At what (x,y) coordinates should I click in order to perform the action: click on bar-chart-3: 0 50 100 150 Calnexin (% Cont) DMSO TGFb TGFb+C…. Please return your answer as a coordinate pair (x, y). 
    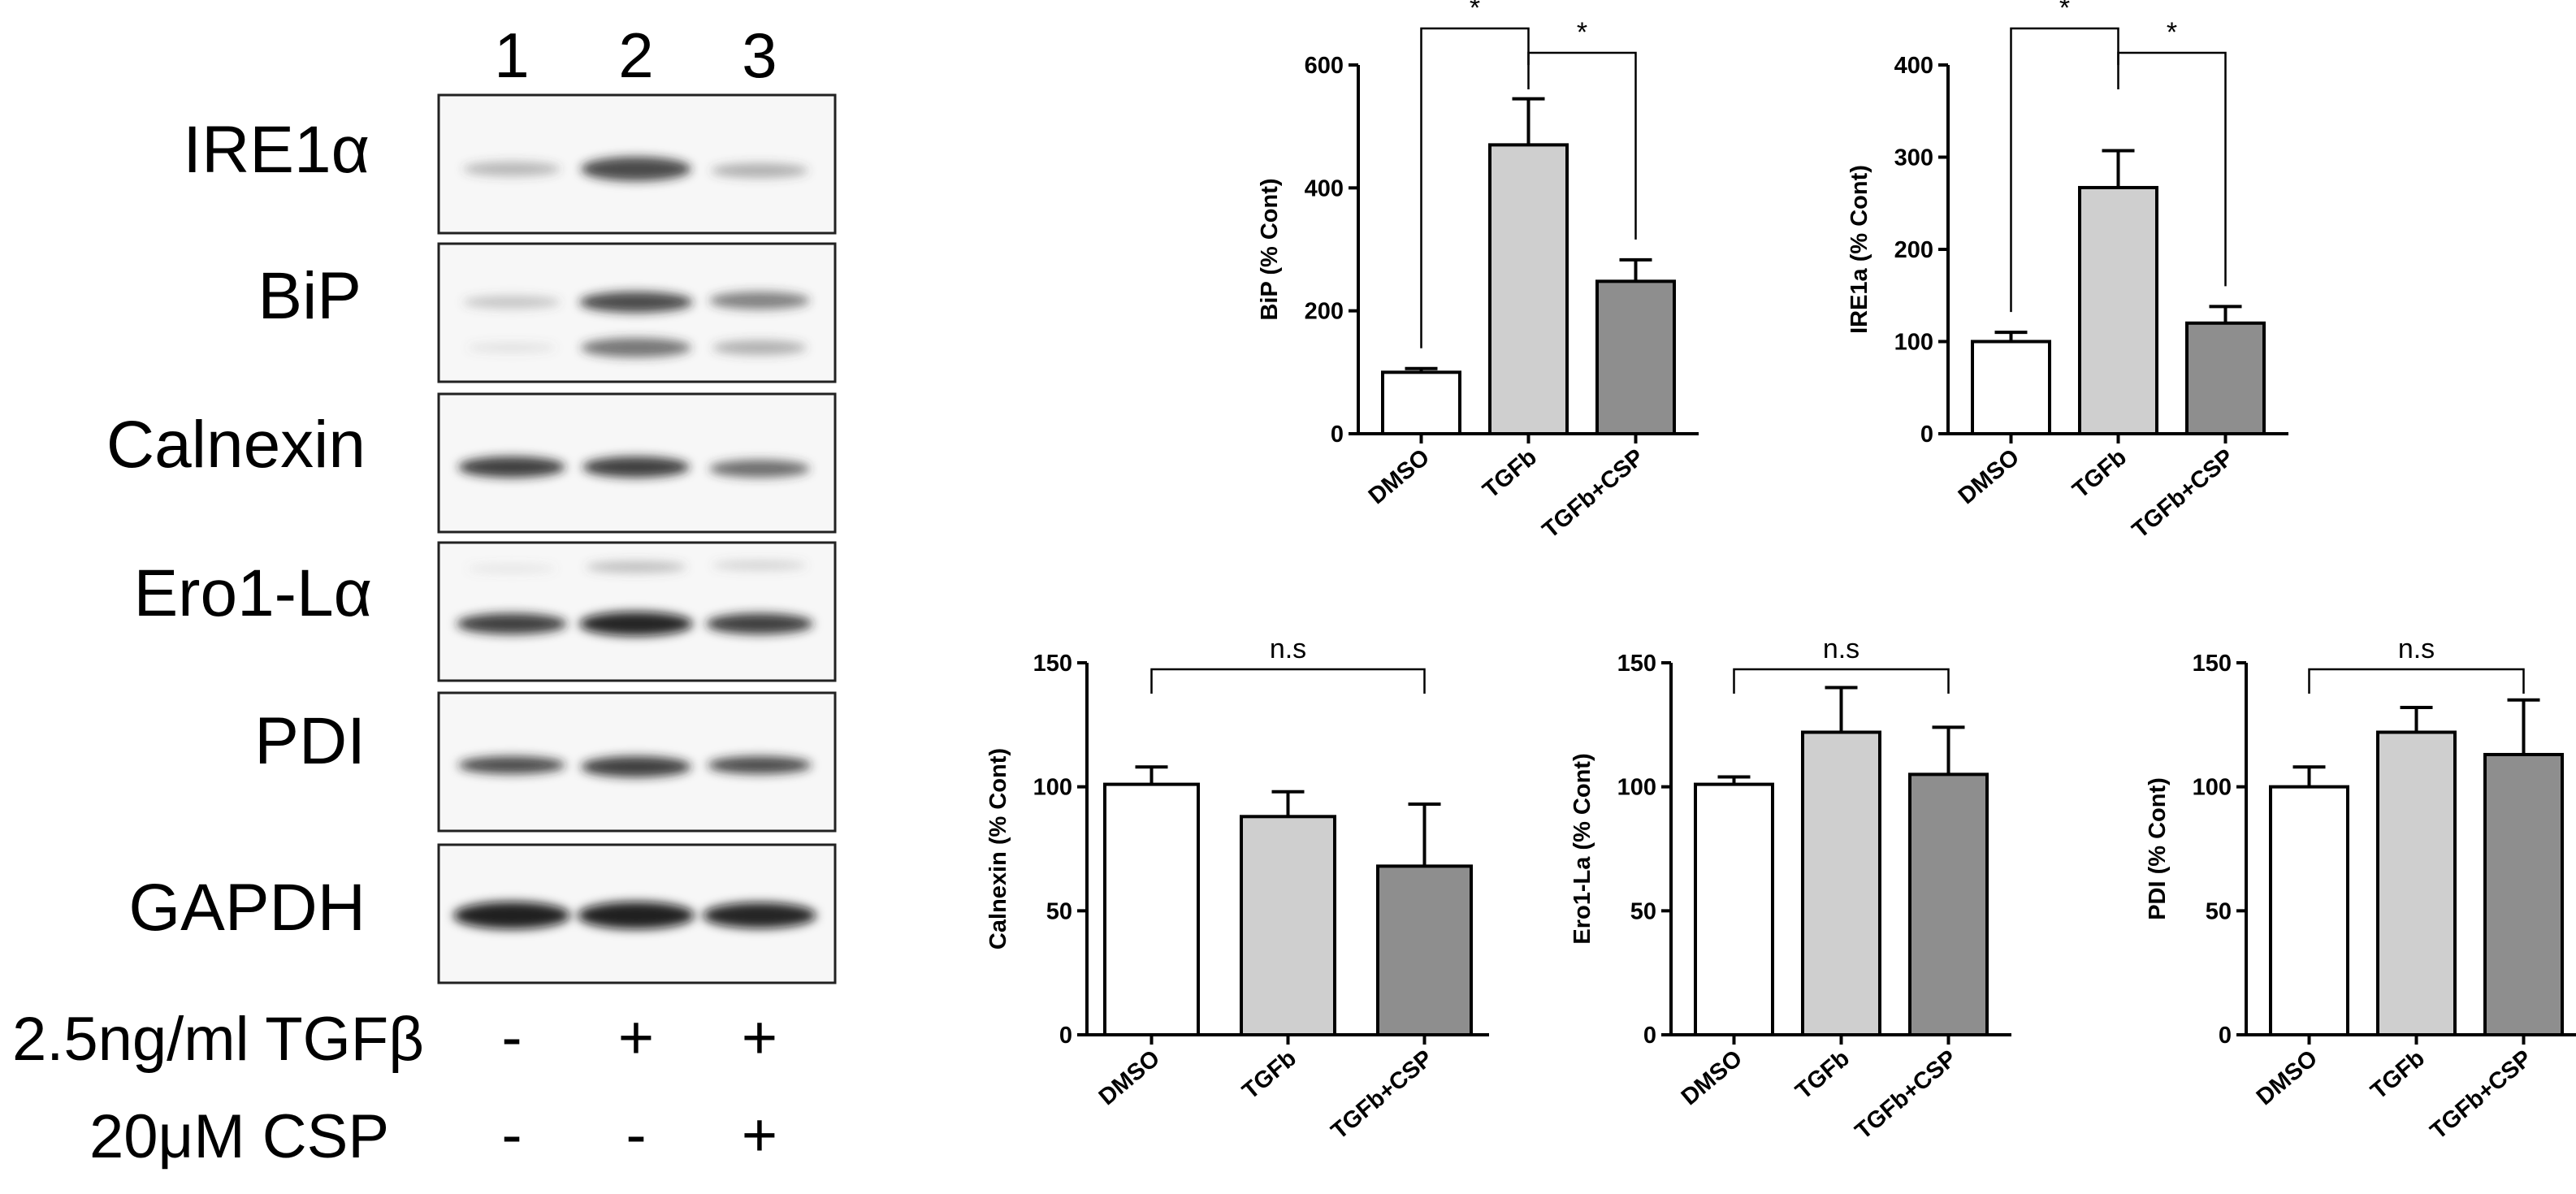
    Looking at the image, I should click on (1237, 889).